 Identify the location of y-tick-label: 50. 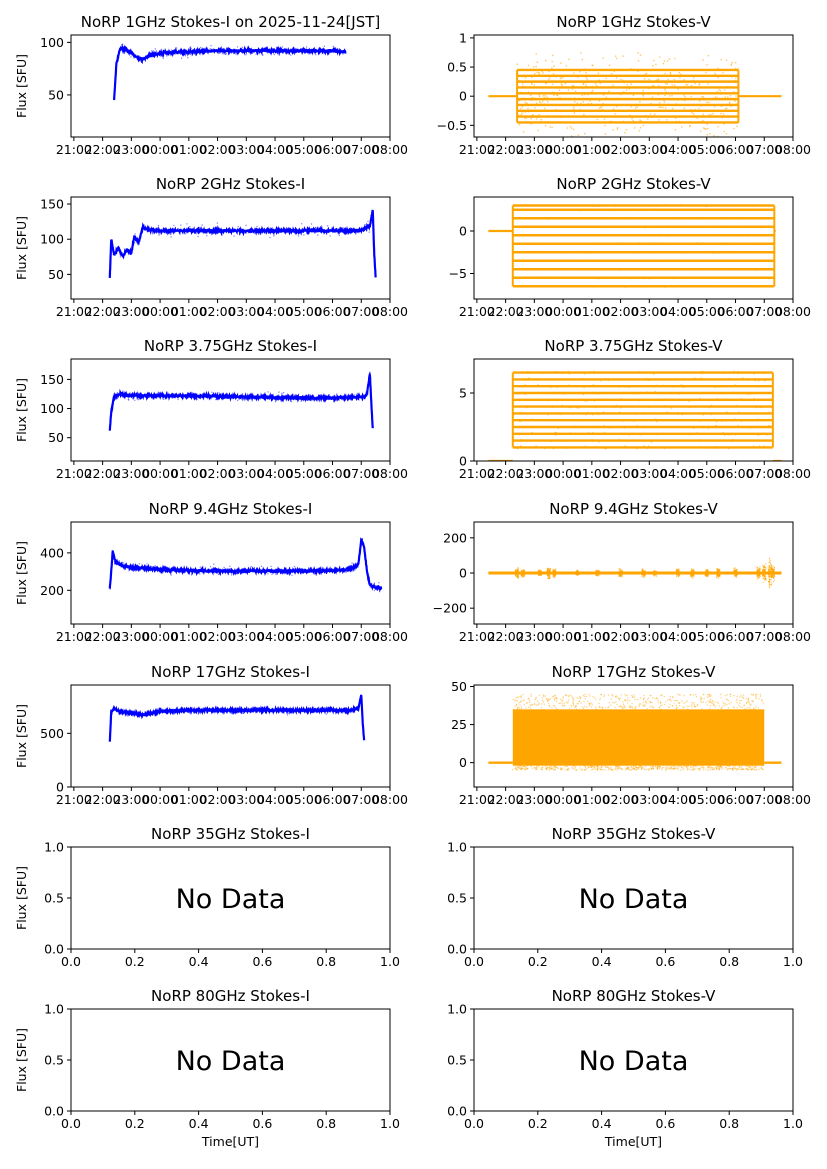
(56, 274).